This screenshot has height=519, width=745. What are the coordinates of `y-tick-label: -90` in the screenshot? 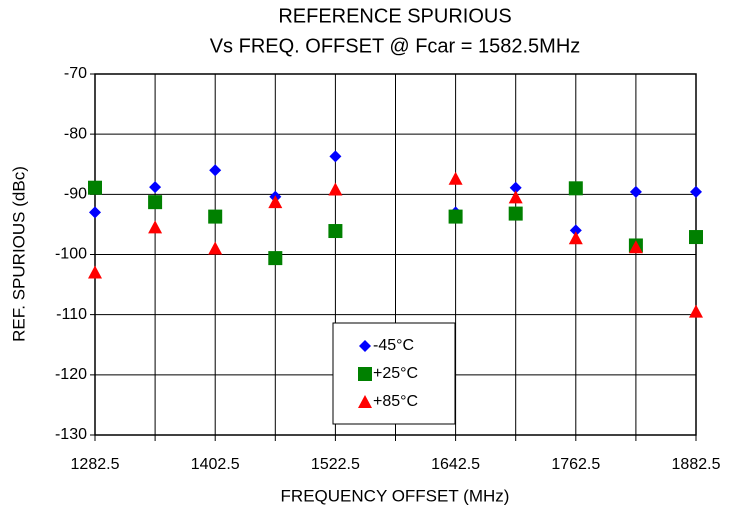 It's located at (75, 194).